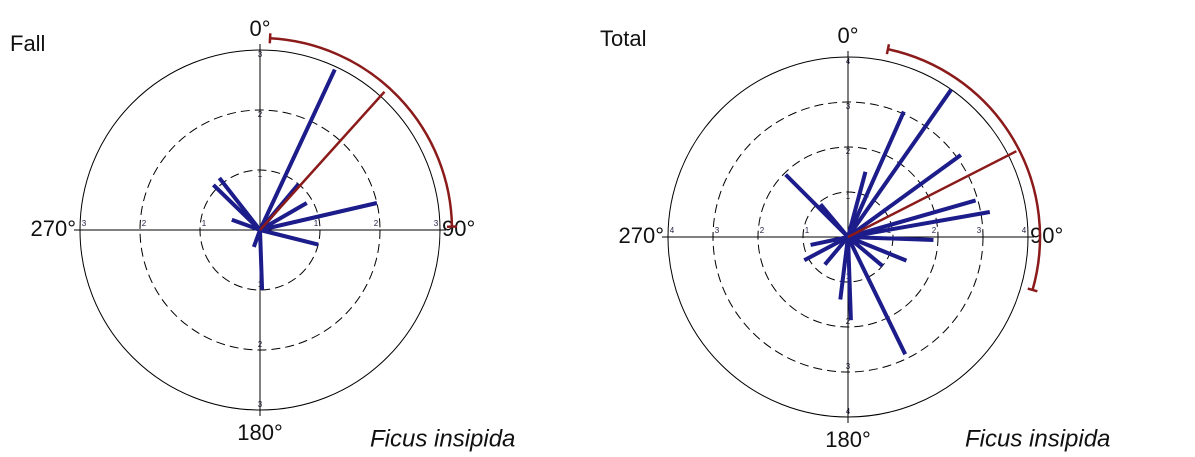  Describe the element at coordinates (27, 43) in the screenshot. I see `chart-title: Fall` at that location.